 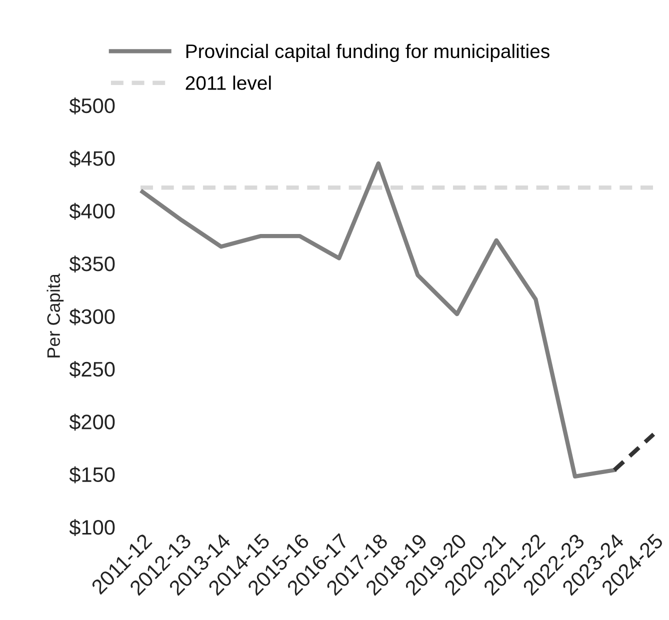 I want to click on legend-label: 2011 level, so click(x=228, y=83).